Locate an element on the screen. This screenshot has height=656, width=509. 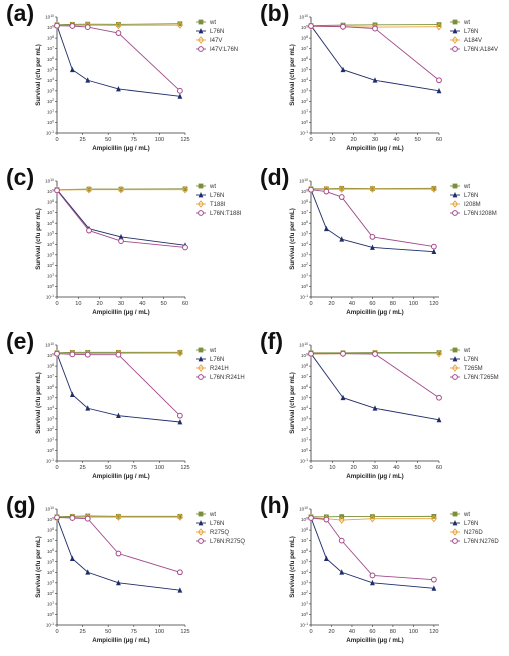
y-tick-label: 109 is located at coordinates (304, 519).